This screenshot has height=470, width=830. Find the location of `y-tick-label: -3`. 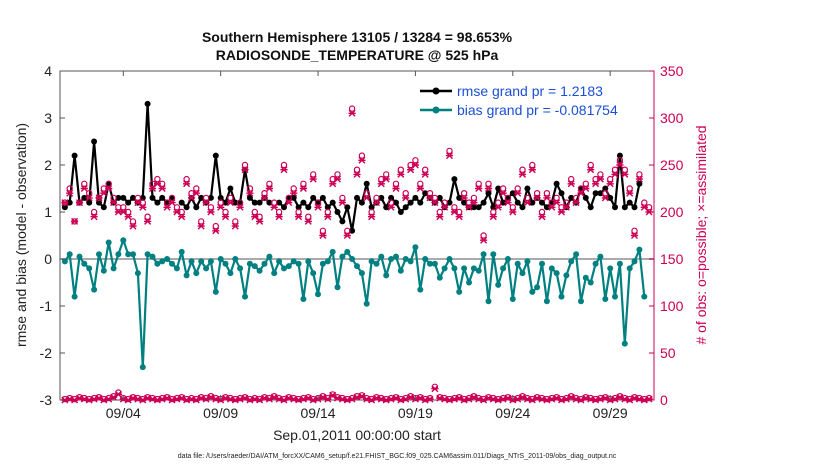

y-tick-label: -3 is located at coordinates (46, 400).